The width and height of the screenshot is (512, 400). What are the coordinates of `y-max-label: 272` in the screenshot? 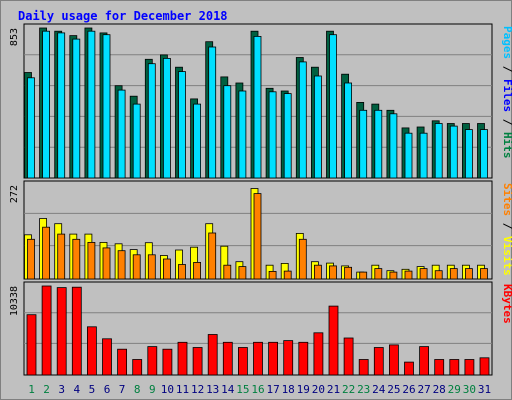 It's located at (14, 194).